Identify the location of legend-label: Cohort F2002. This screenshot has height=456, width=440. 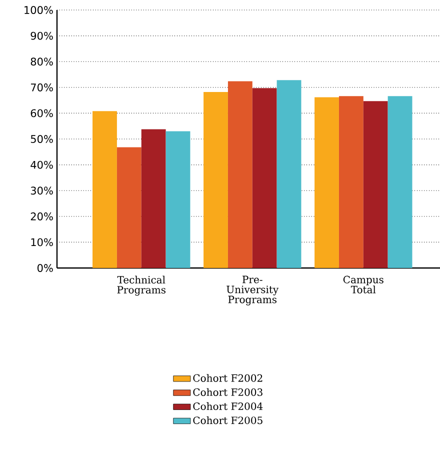
(227, 378).